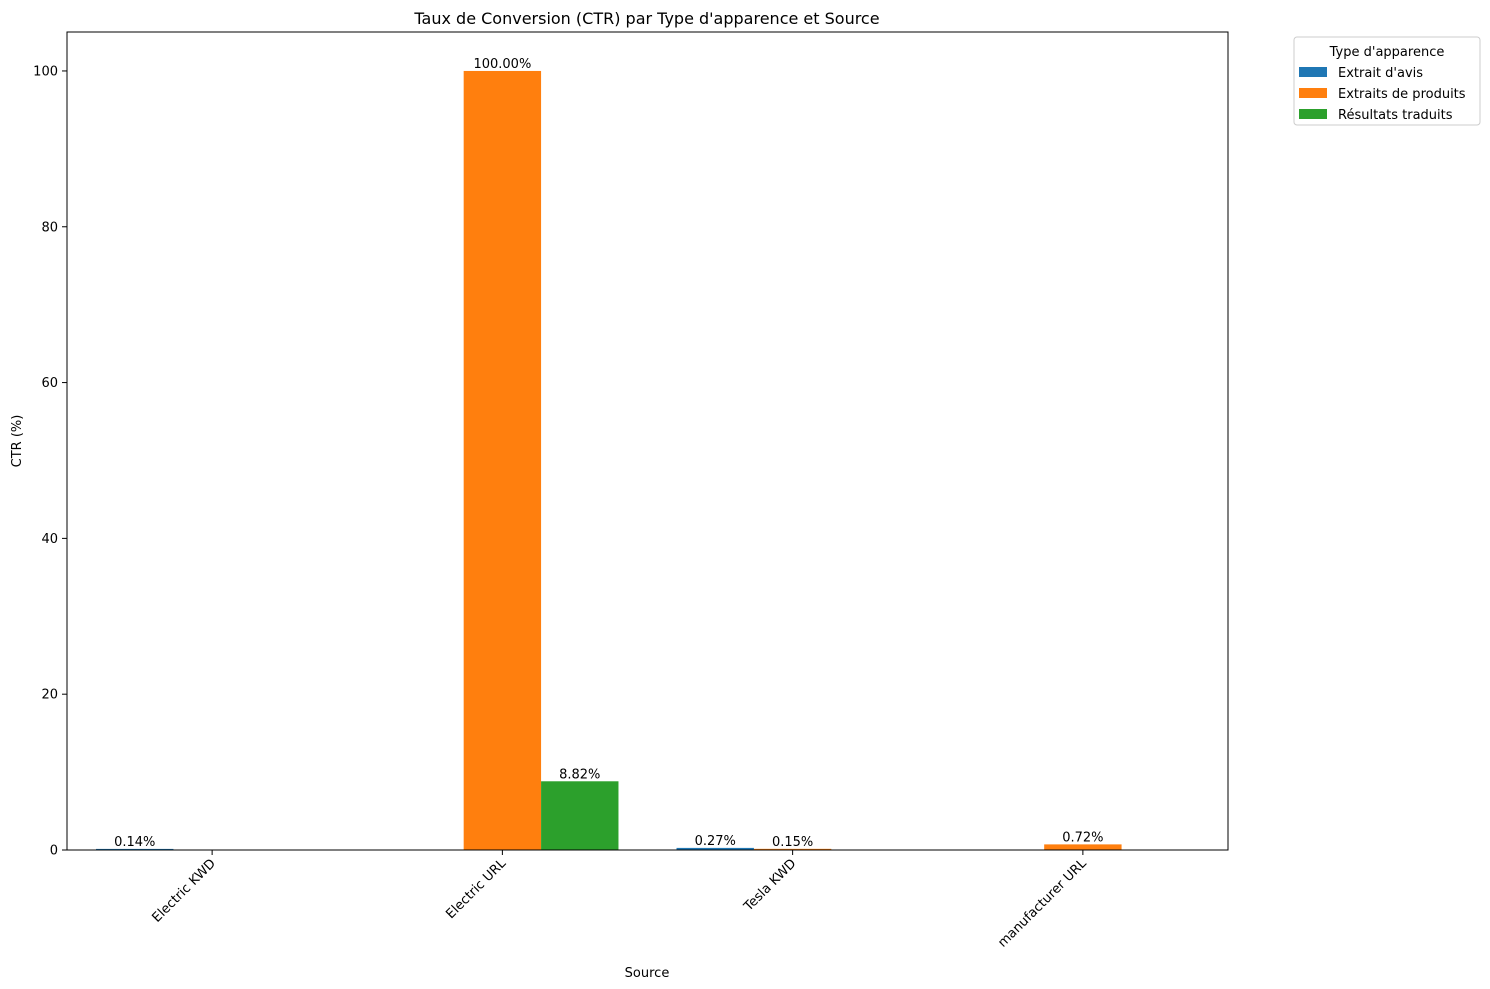 The width and height of the screenshot is (1490, 989). I want to click on legend-label-1: Extraits de produits, so click(1402, 94).